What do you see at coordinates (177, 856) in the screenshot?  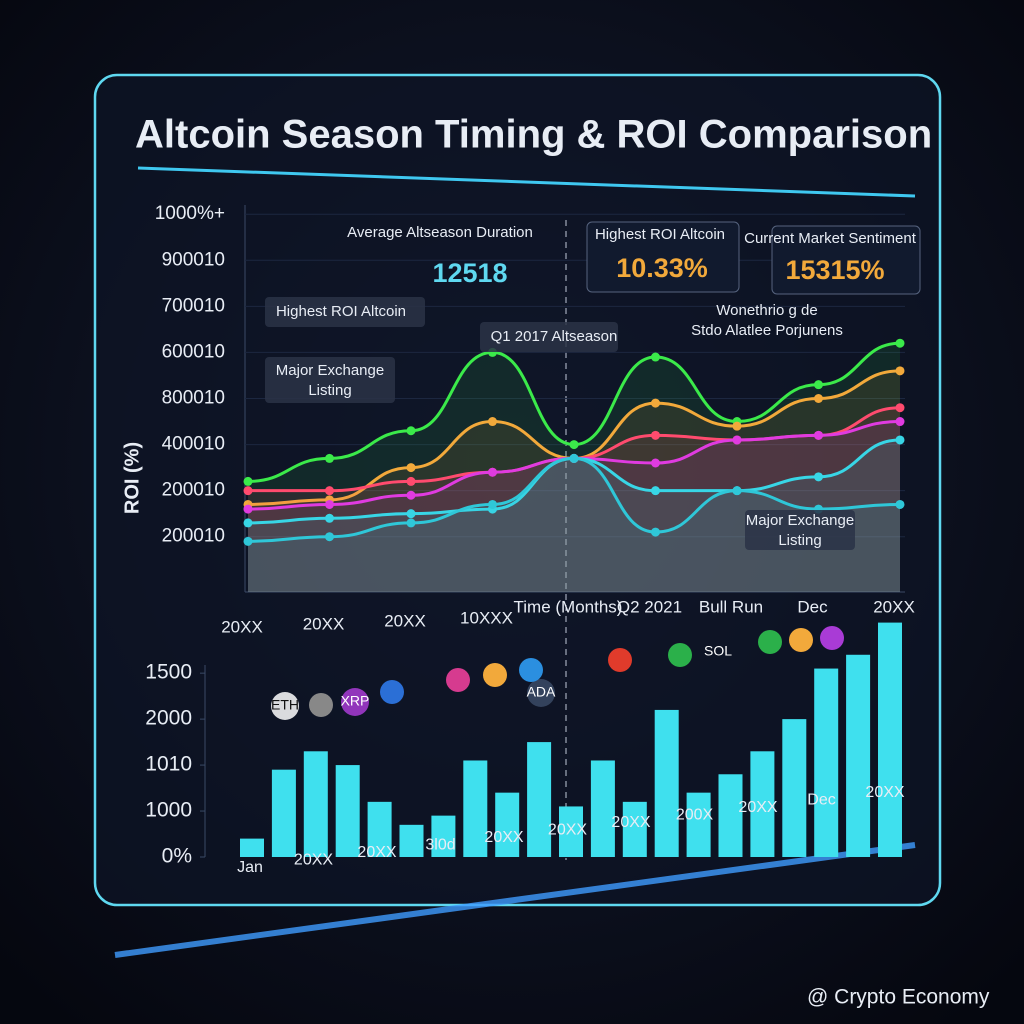 I see `y-tick-label: 0%` at bounding box center [177, 856].